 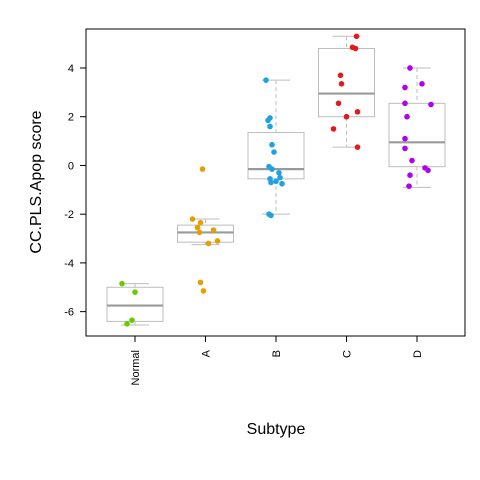 I want to click on y-axis: -6 -4 -2 0 2 4, so click(x=75, y=191).